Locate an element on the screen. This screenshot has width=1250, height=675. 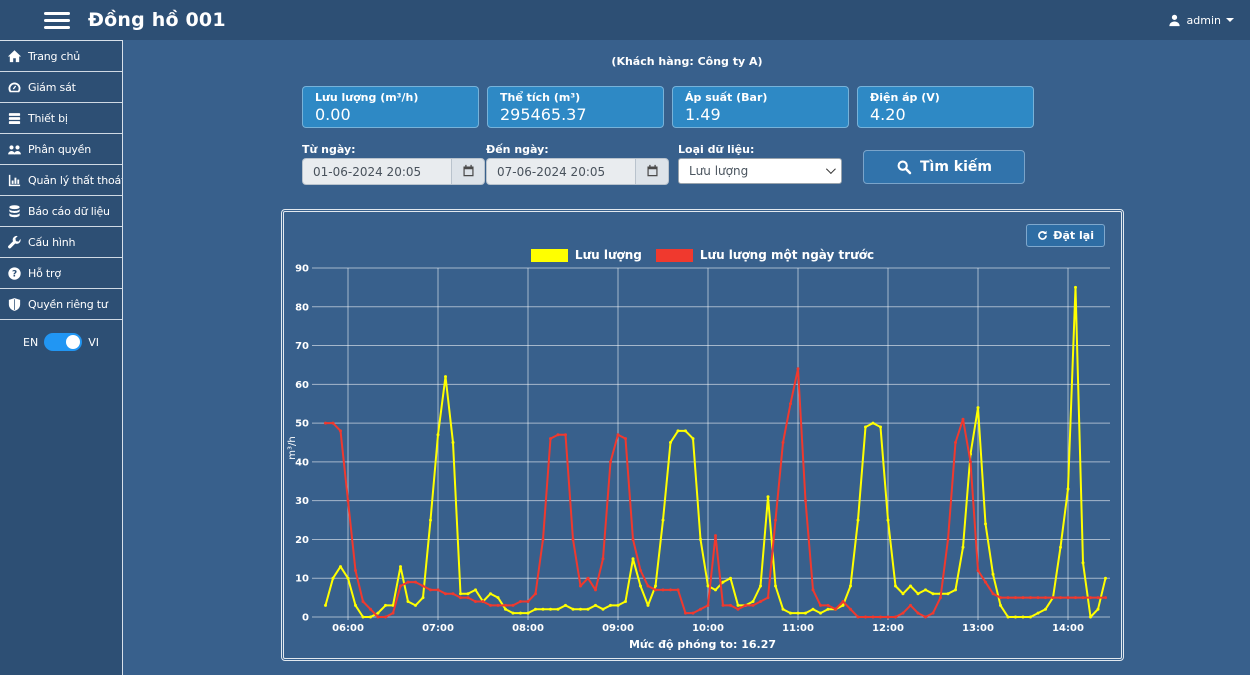
chevron-down-icon is located at coordinates (1230, 22).